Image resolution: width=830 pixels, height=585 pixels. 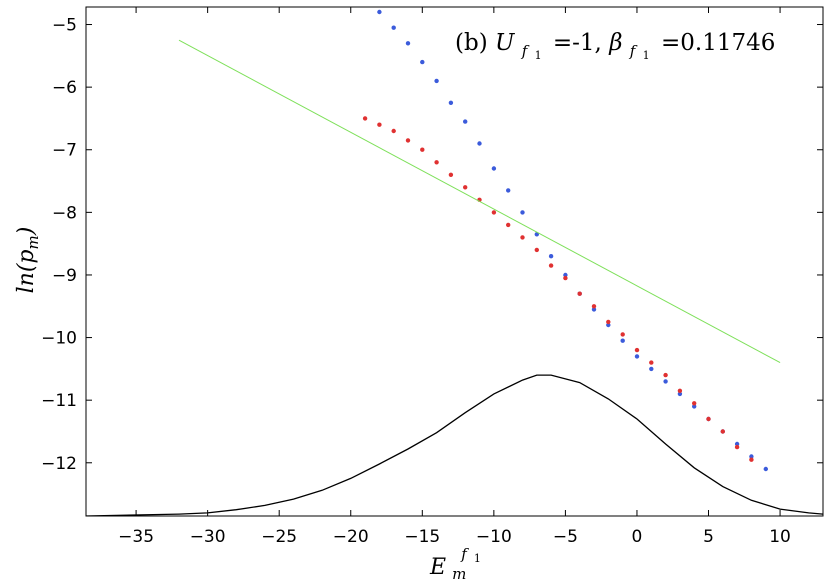 I want to click on y-axis-title: ln(pm), so click(x=28, y=260).